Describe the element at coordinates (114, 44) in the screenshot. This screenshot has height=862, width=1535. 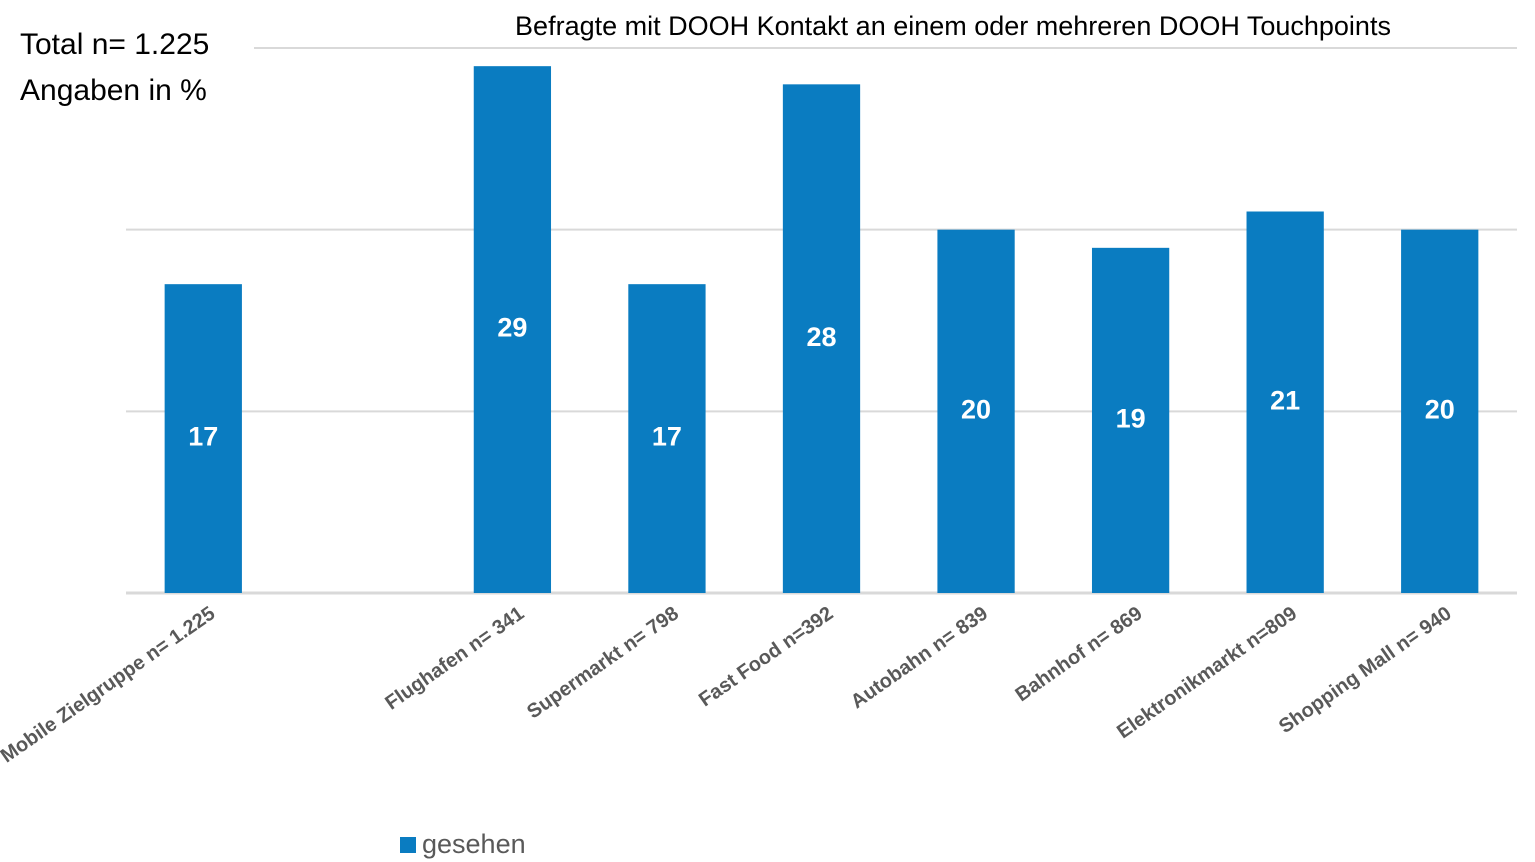
I see `annotation: Total n= 1.225` at that location.